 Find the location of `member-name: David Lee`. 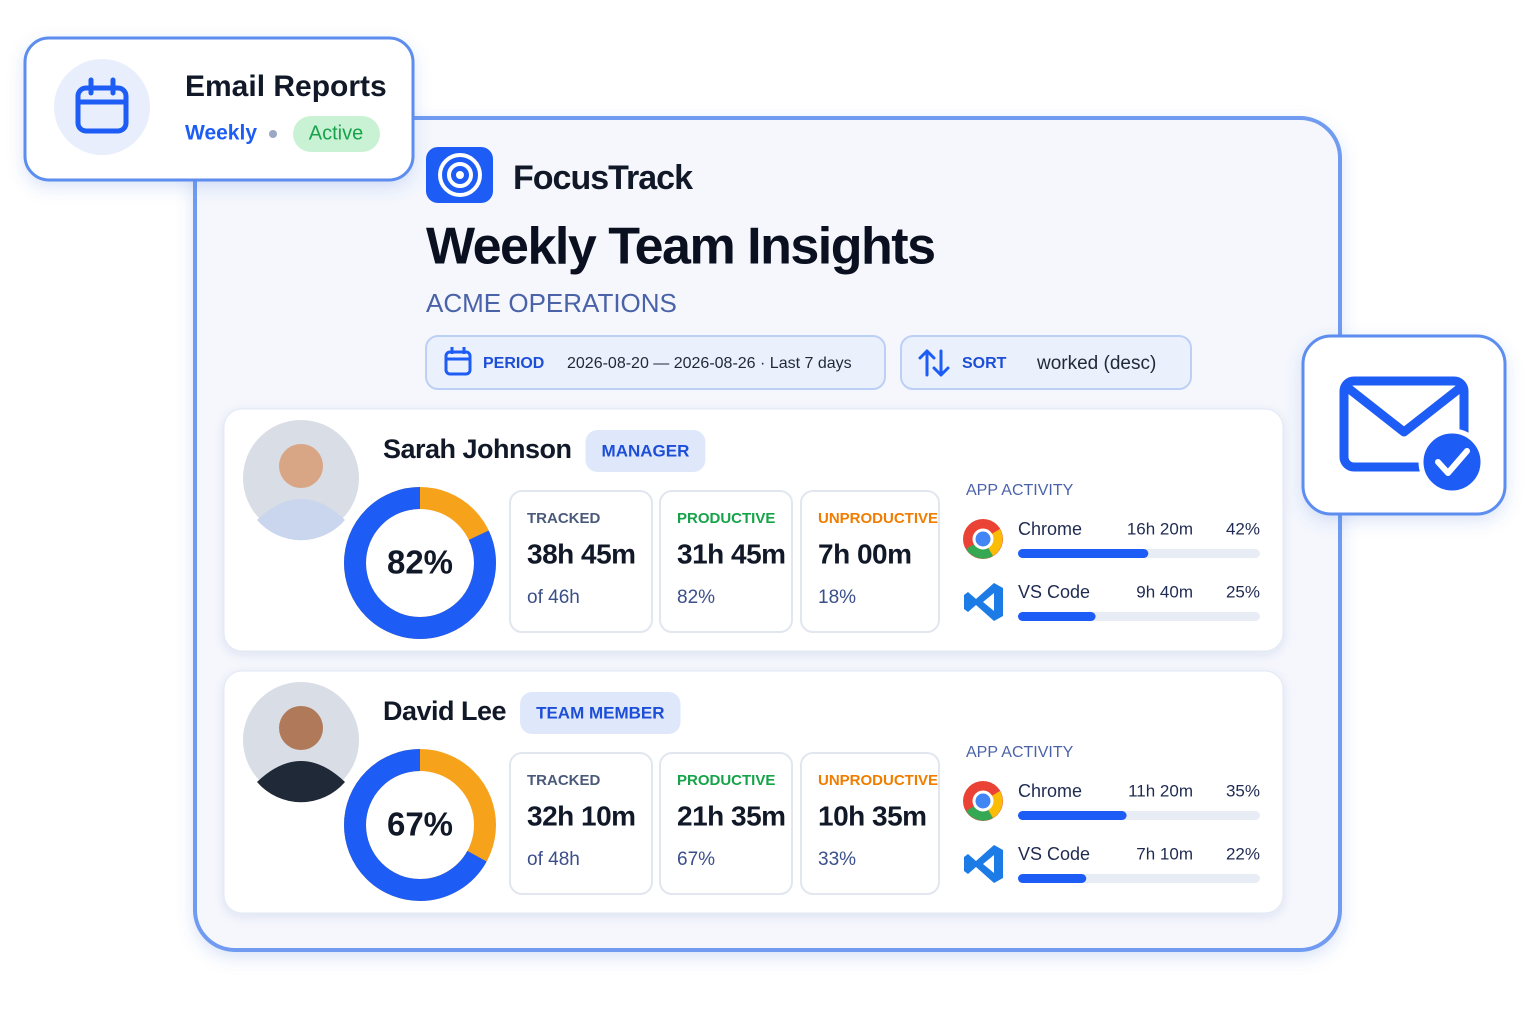

member-name: David Lee is located at coordinates (445, 711).